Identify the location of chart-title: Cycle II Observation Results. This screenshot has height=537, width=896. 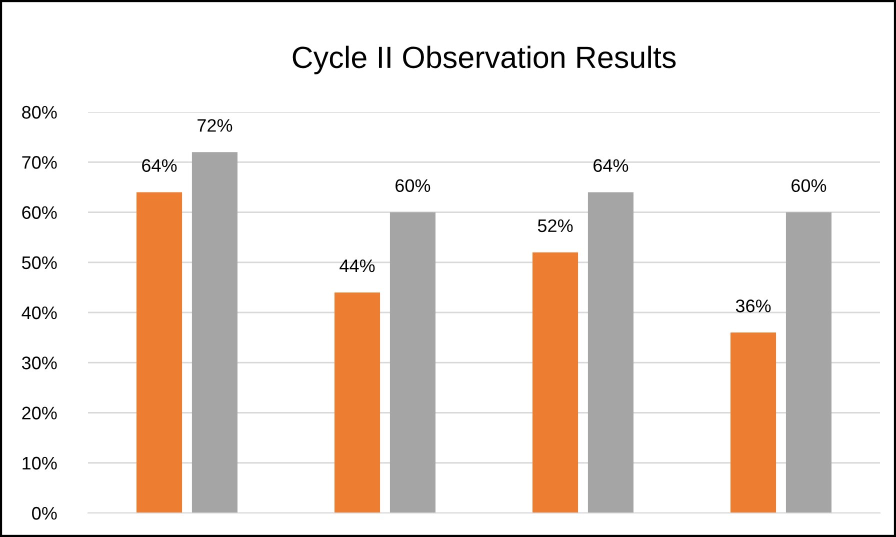
(484, 60).